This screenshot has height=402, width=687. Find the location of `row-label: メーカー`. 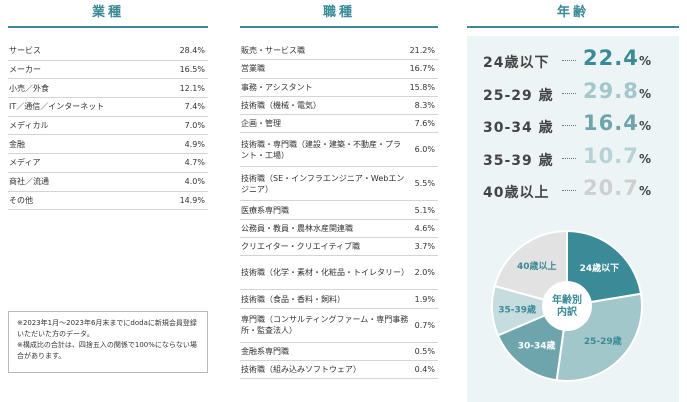

row-label: メーカー is located at coordinates (25, 70).